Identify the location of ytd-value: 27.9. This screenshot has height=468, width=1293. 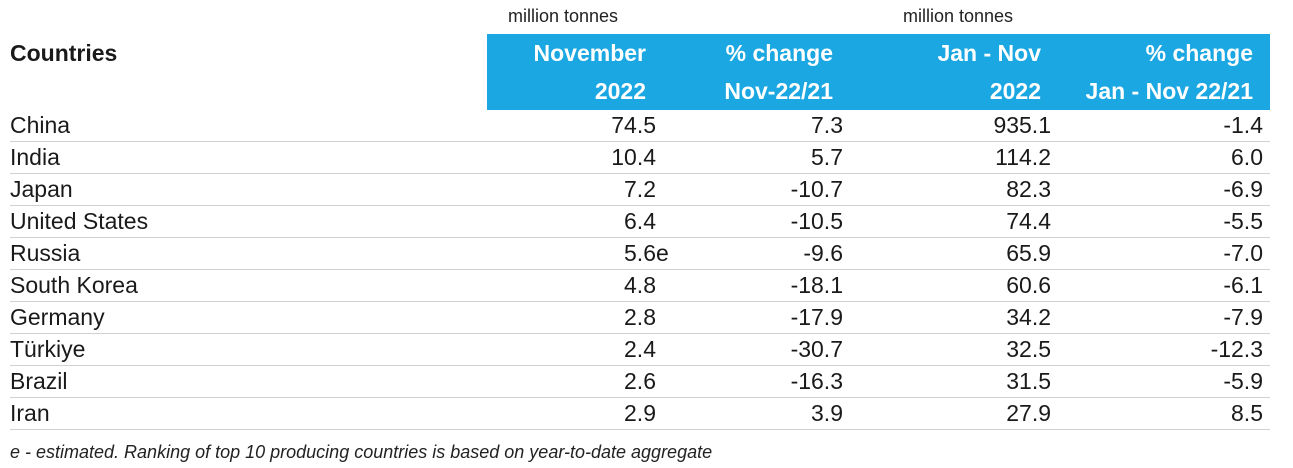
(1028, 413).